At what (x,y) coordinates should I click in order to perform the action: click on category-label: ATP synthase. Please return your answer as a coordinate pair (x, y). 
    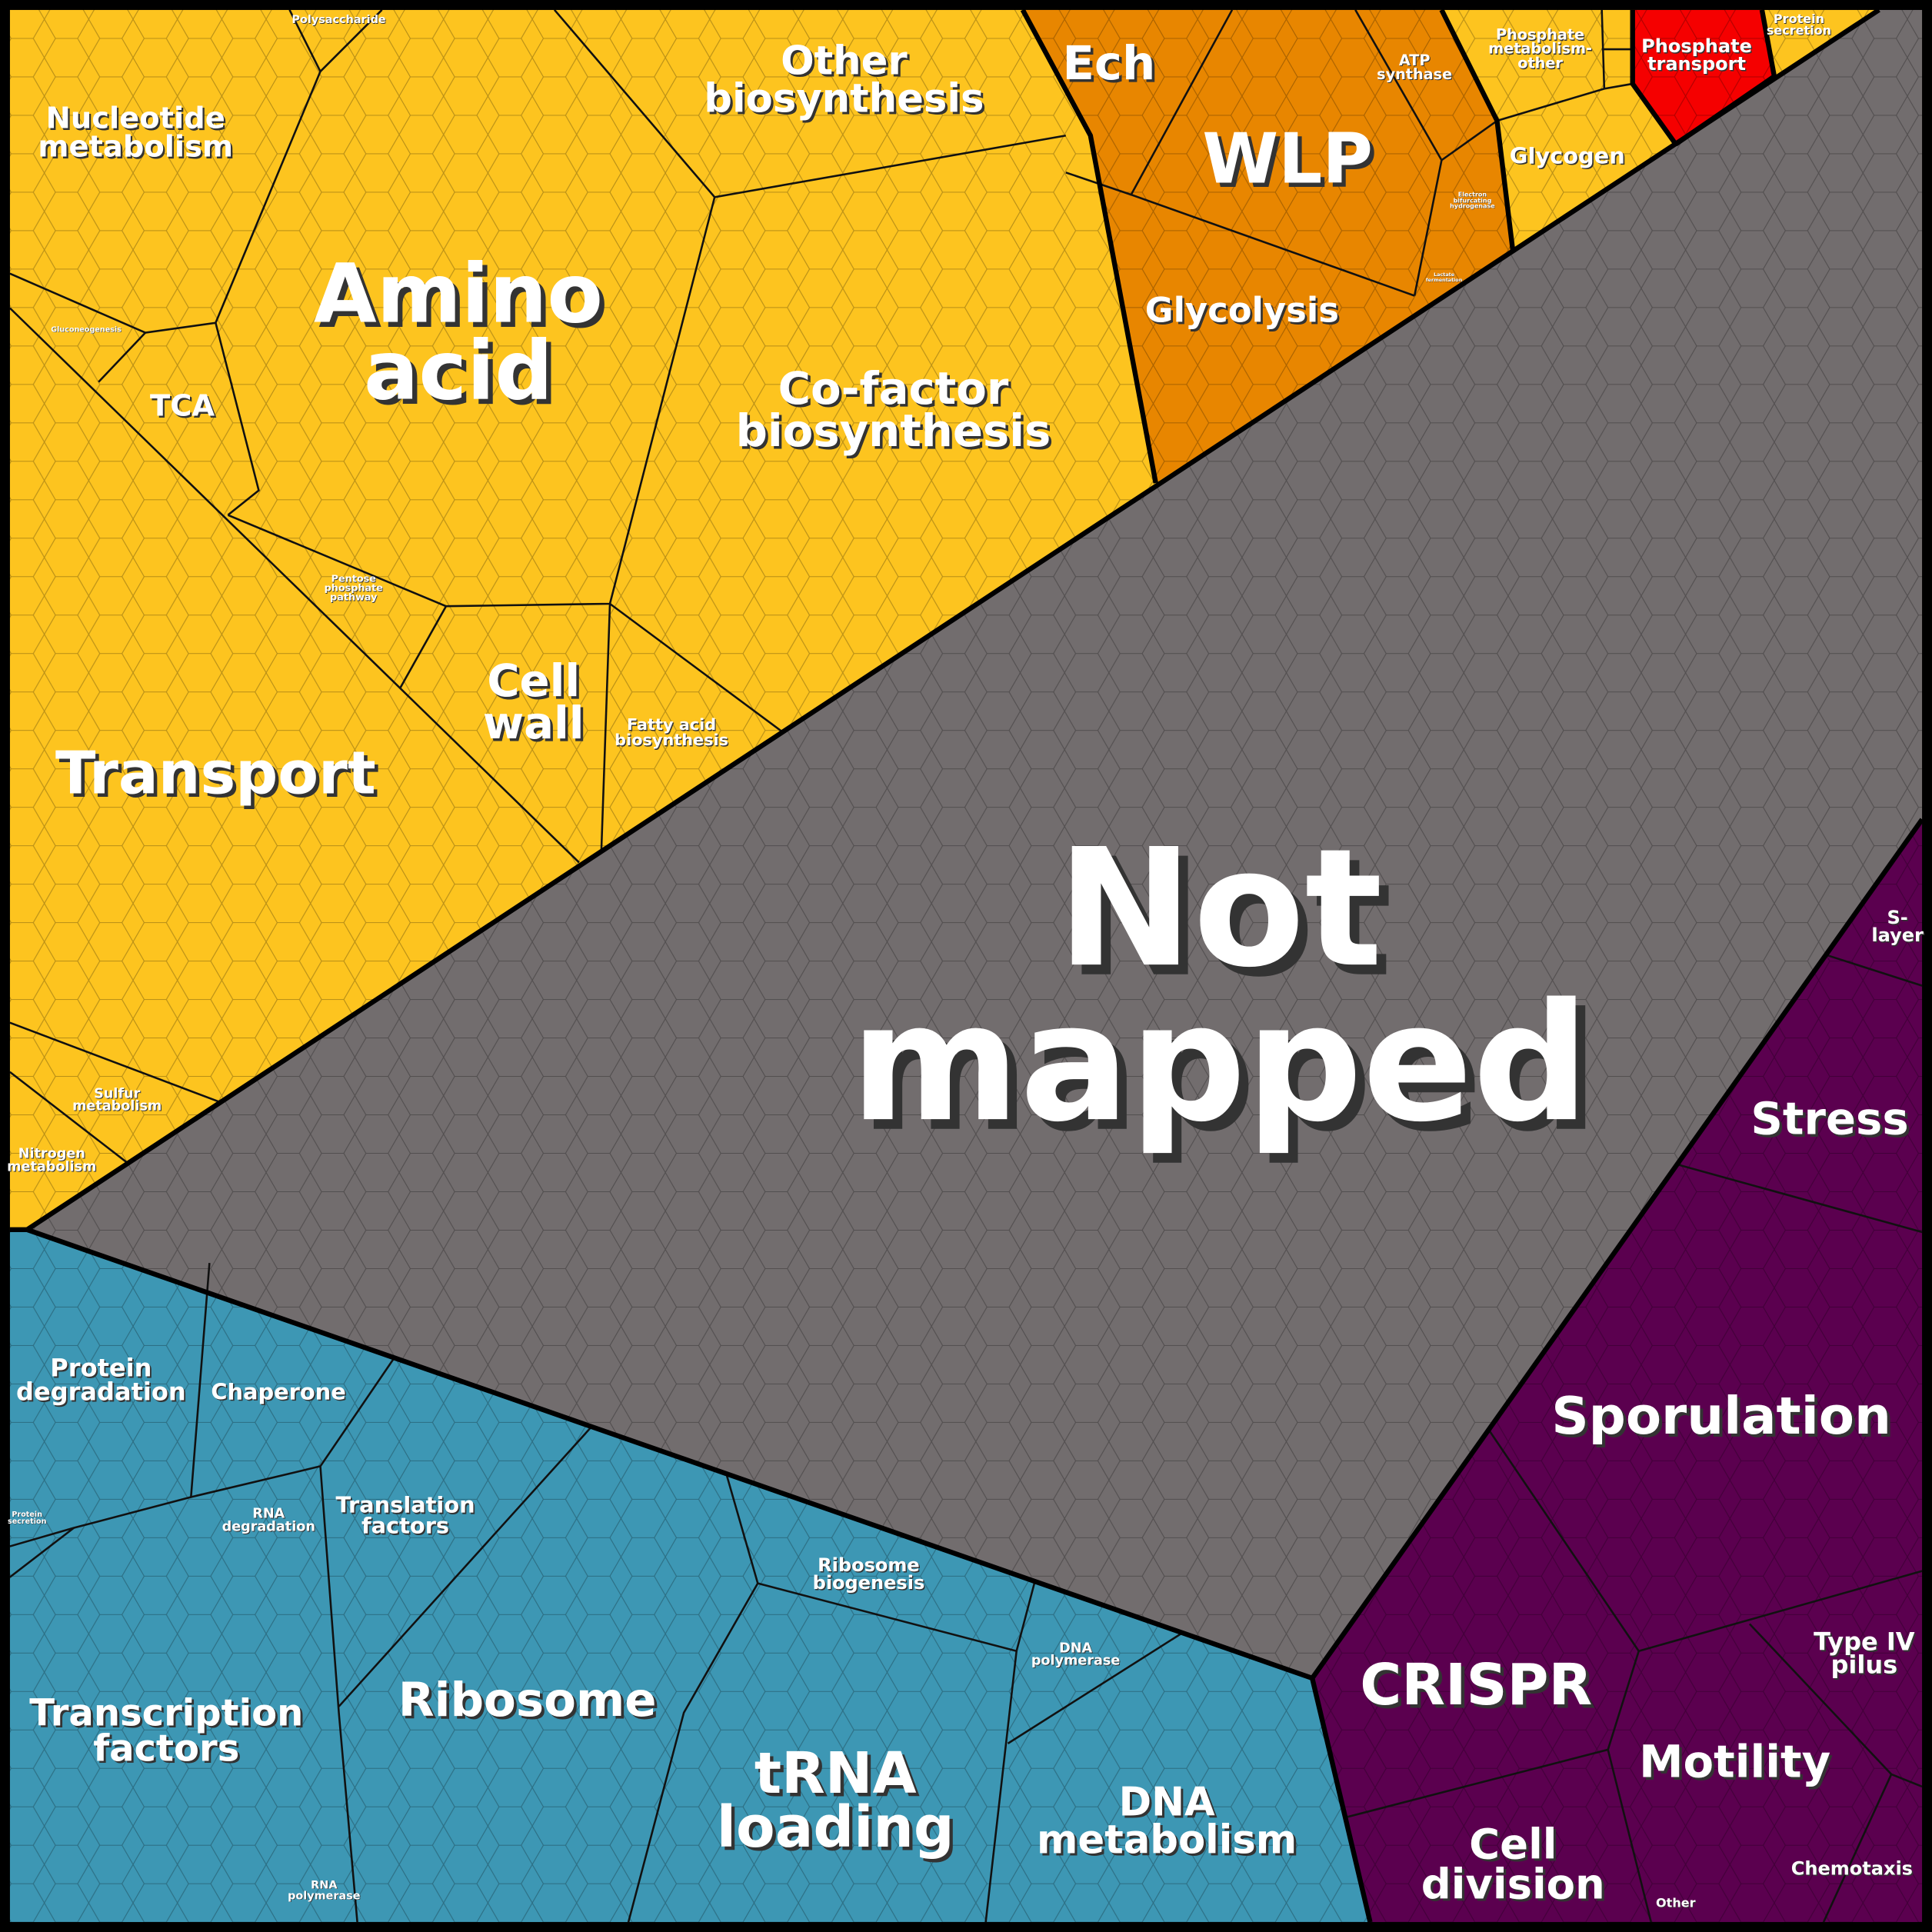
    Looking at the image, I should click on (1415, 67).